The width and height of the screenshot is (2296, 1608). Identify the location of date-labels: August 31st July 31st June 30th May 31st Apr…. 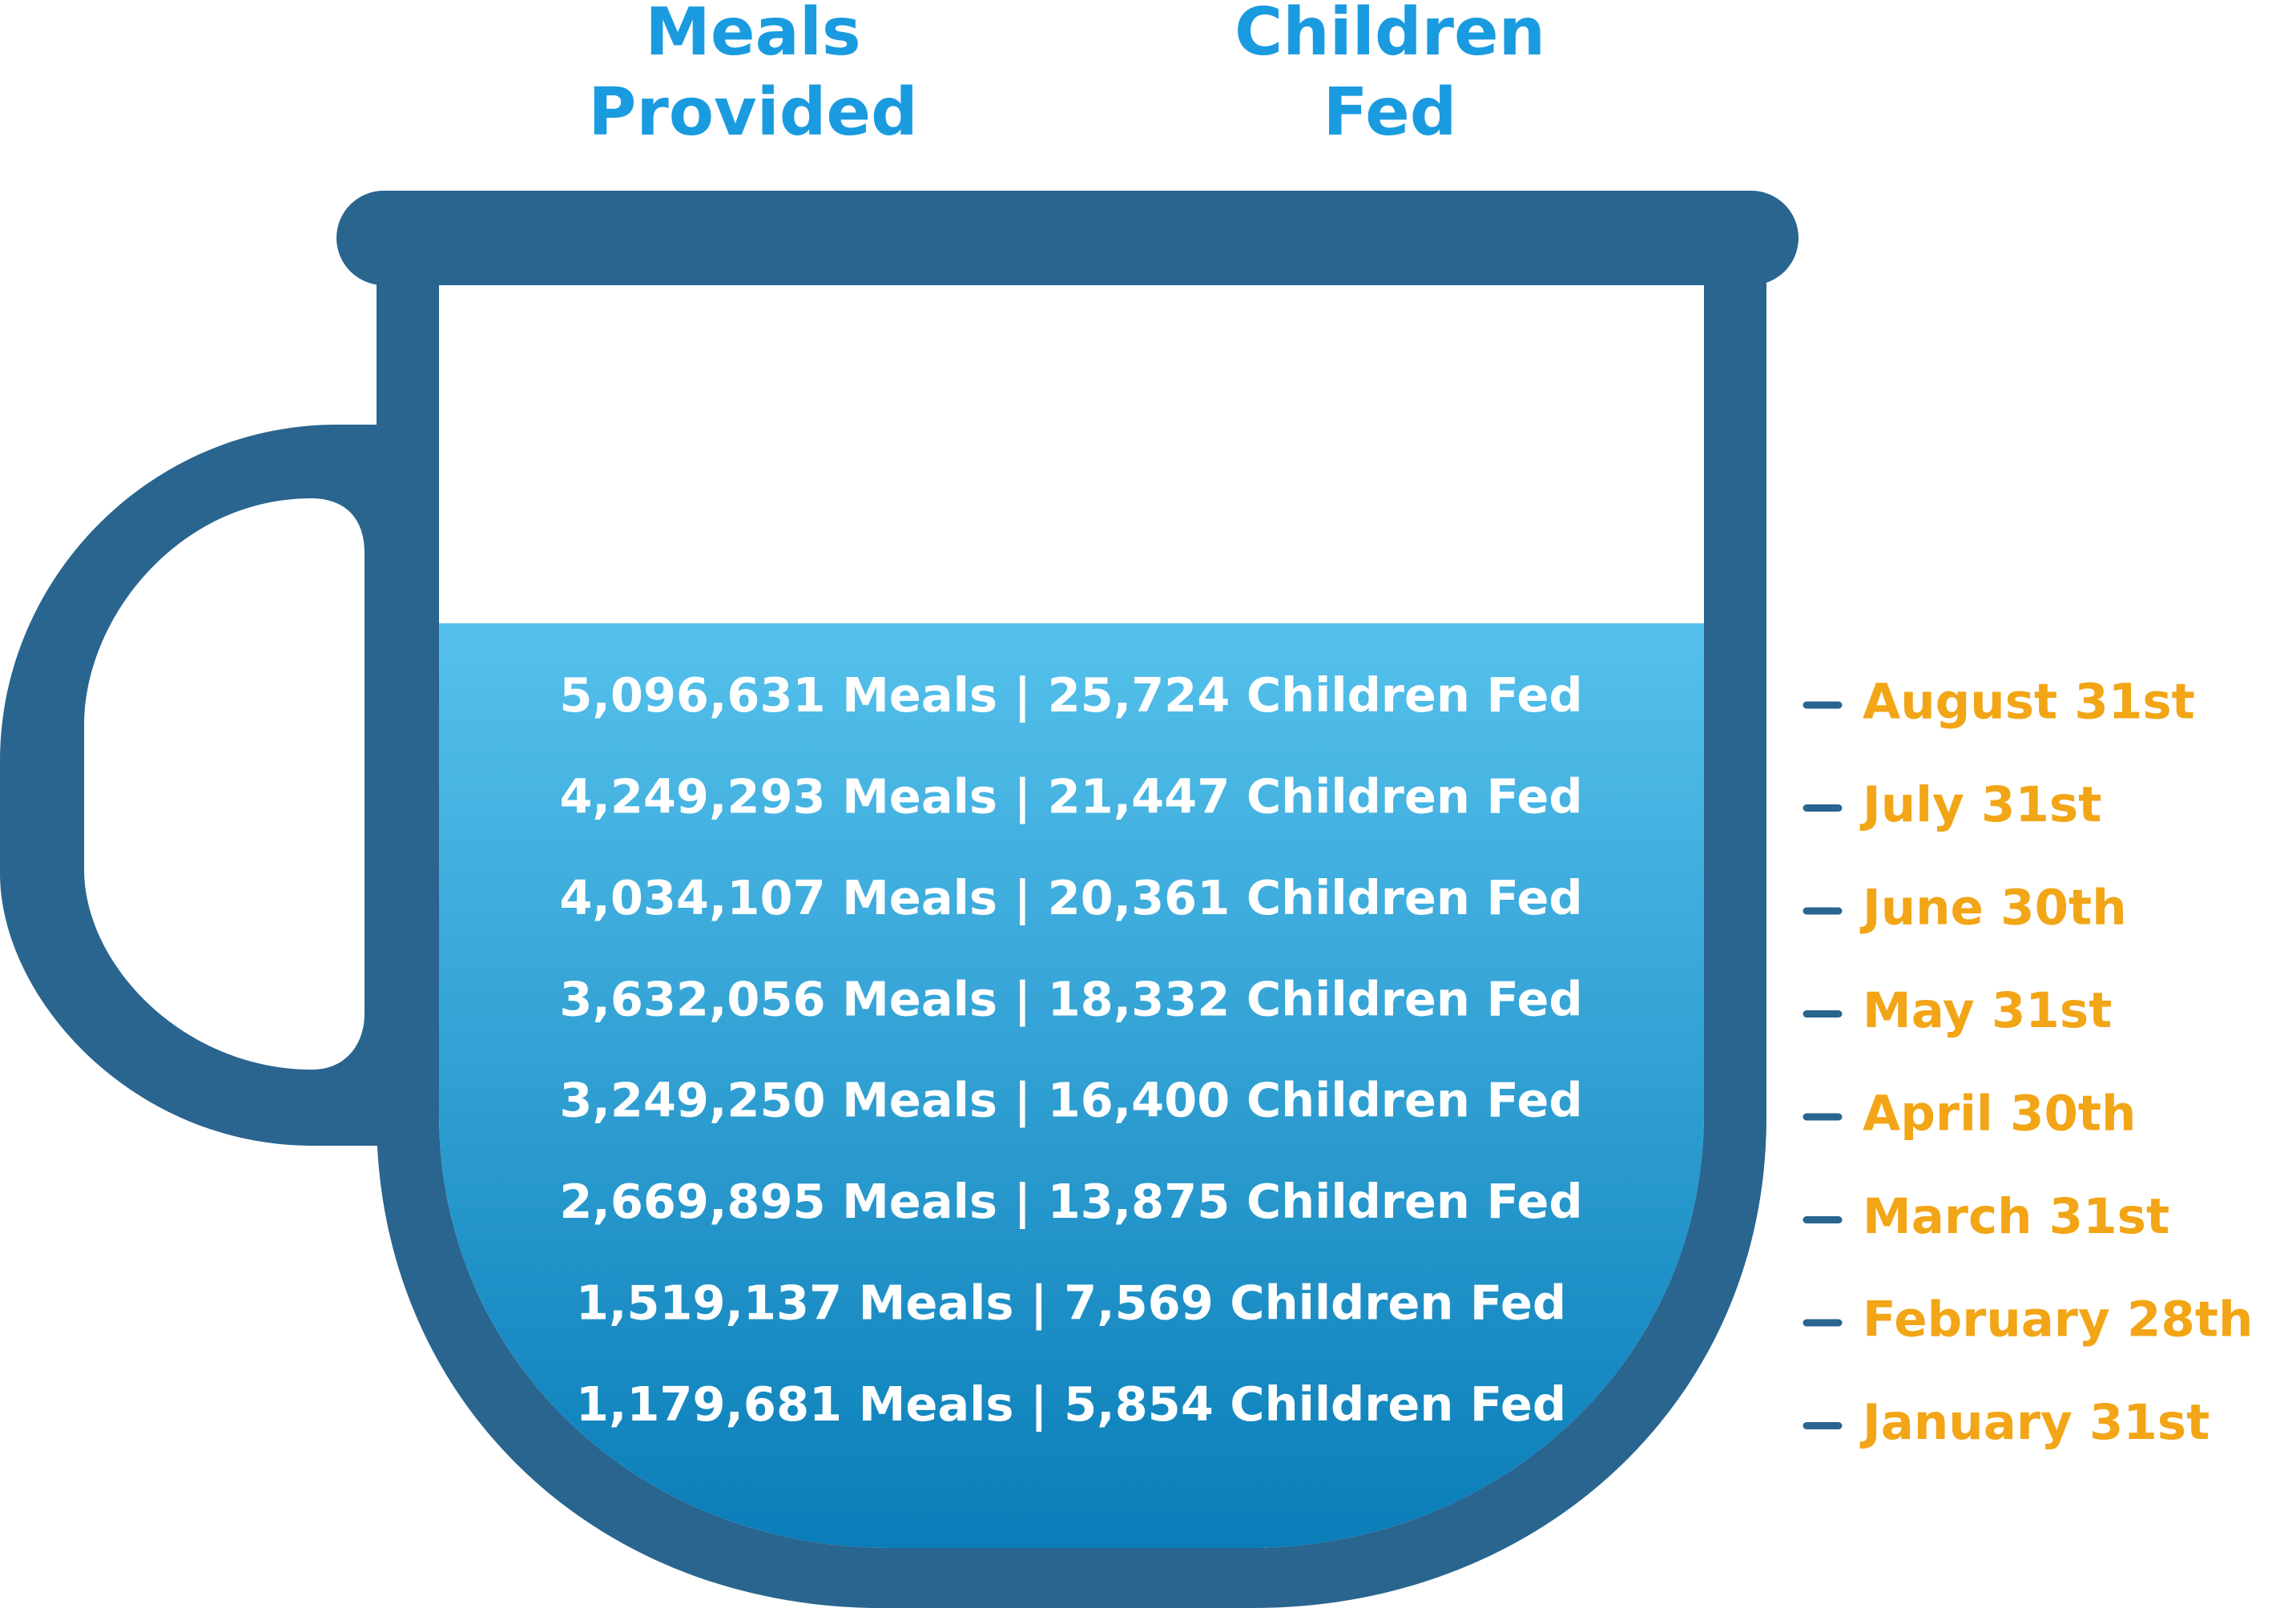
(2056, 1063).